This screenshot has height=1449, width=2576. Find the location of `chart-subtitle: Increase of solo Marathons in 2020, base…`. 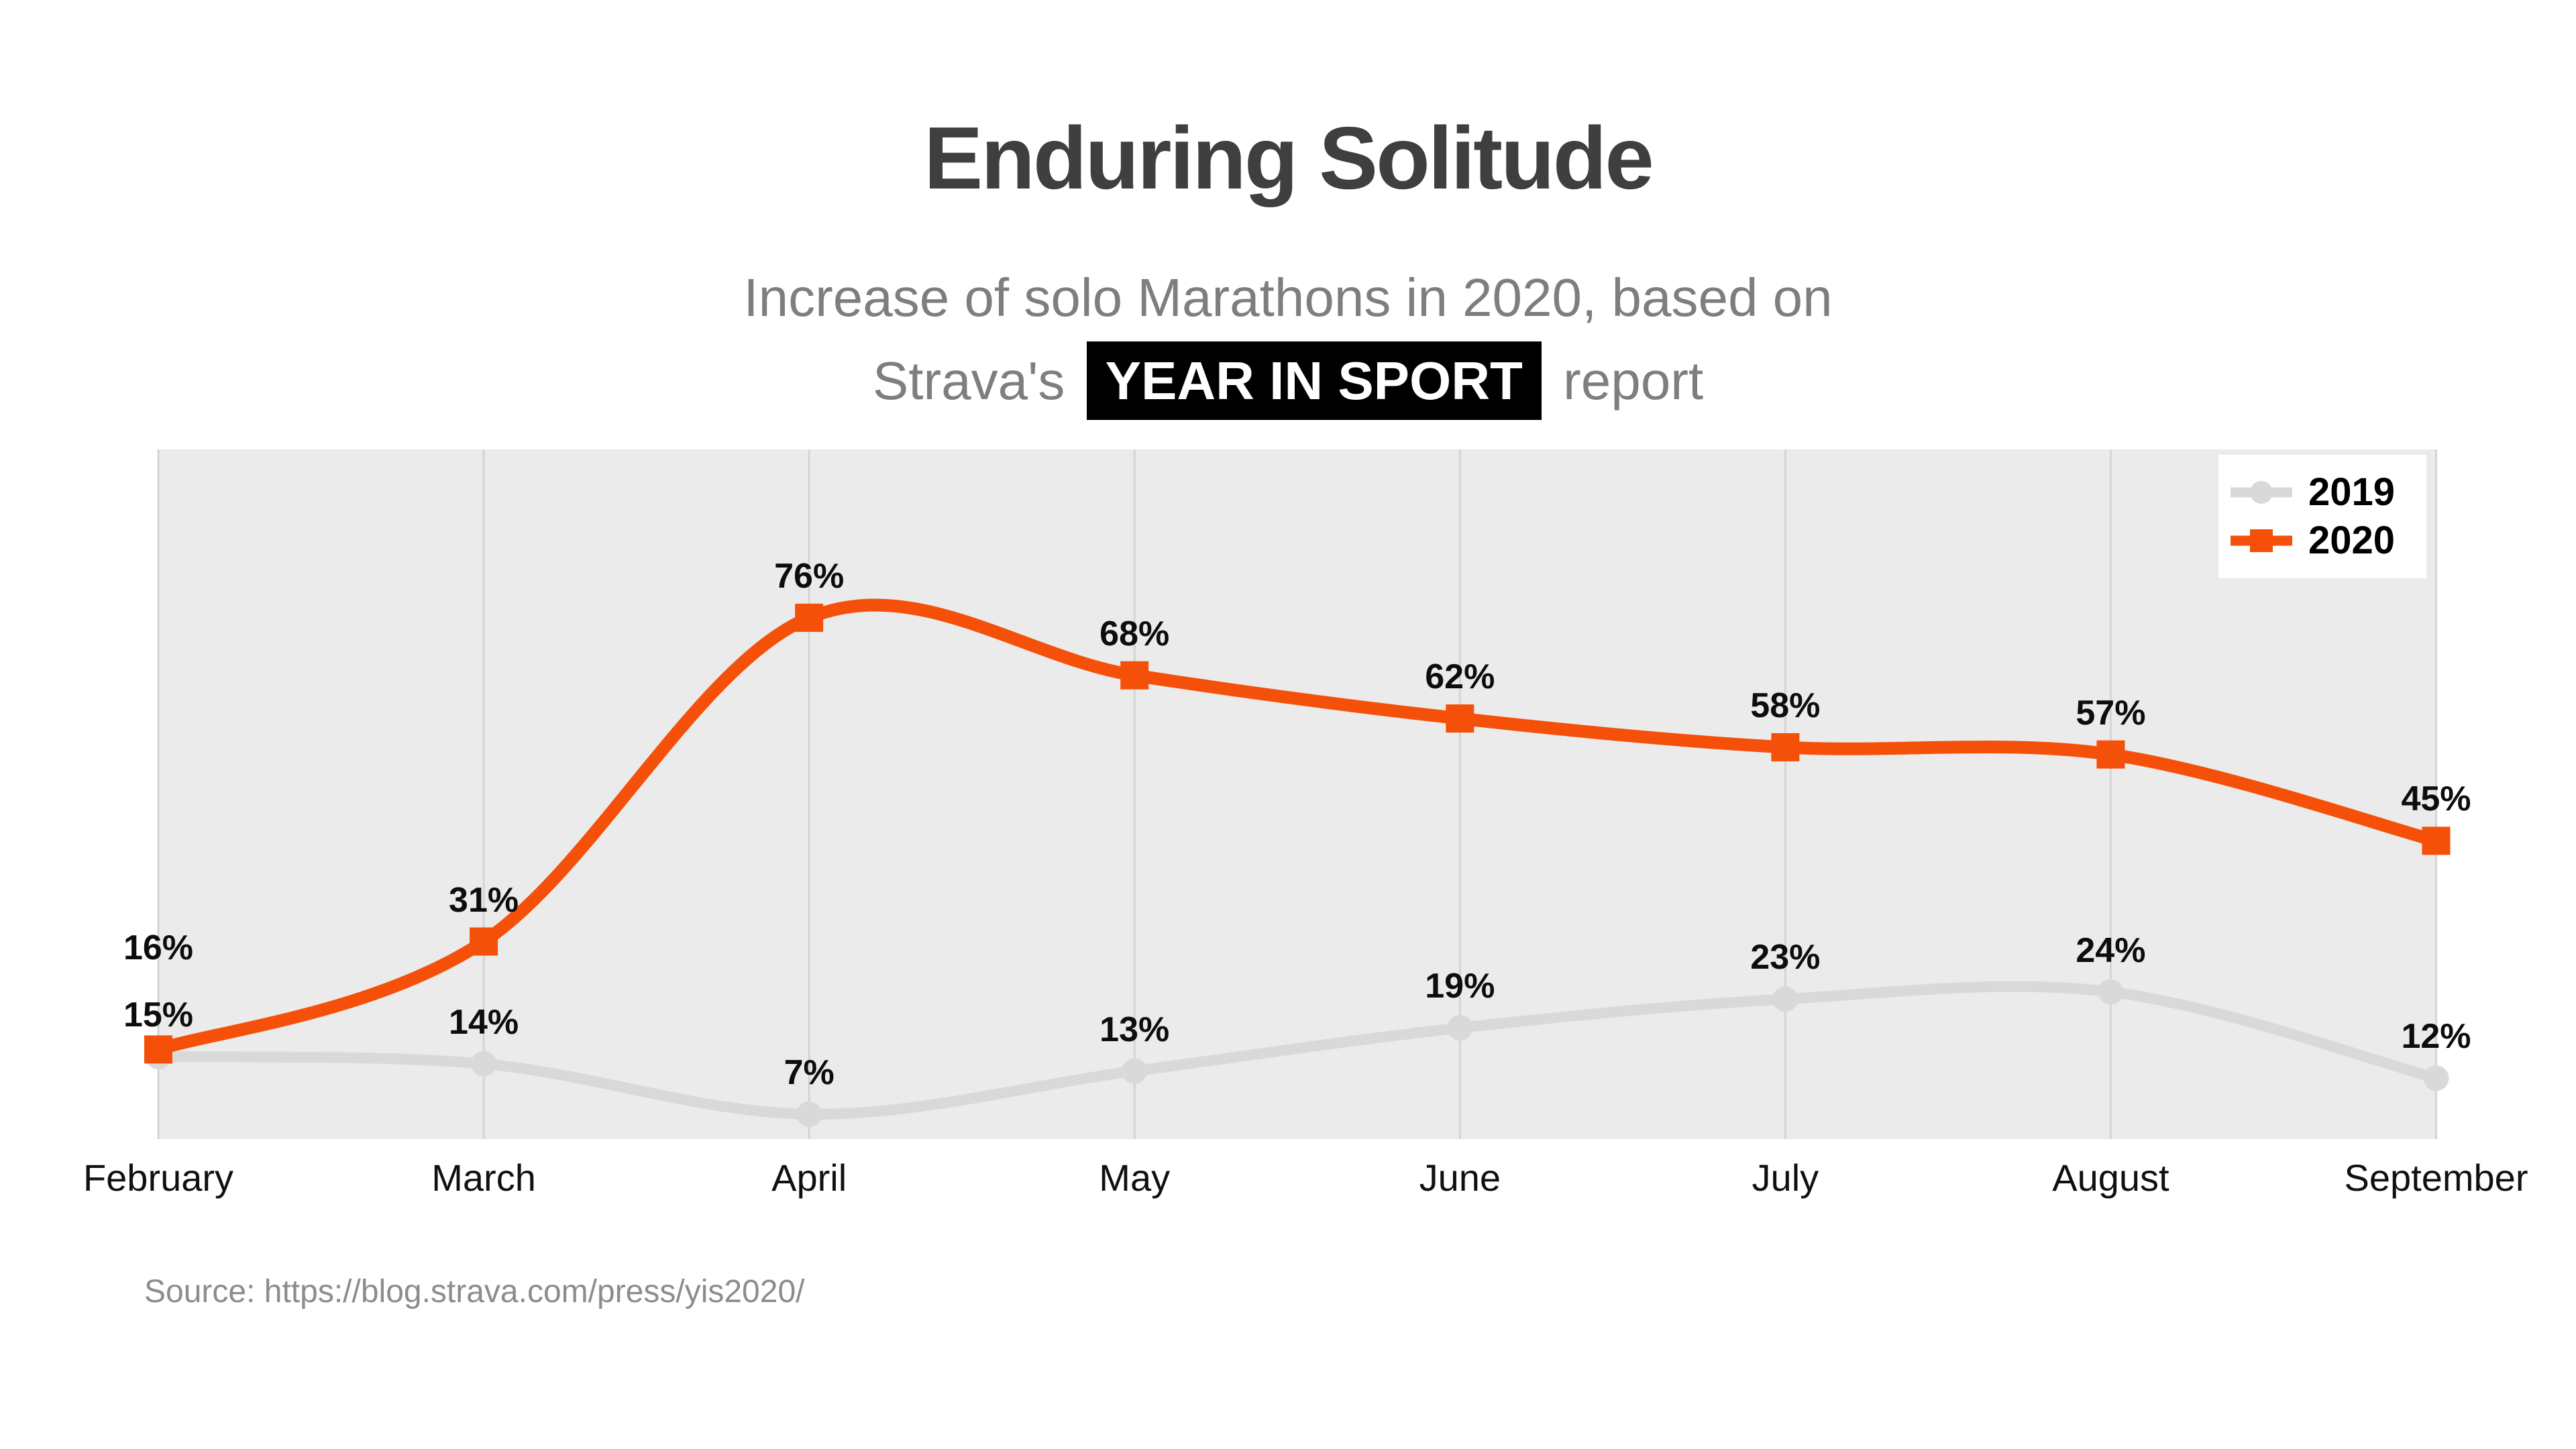

chart-subtitle: Increase of solo Marathons in 2020, base… is located at coordinates (1288, 339).